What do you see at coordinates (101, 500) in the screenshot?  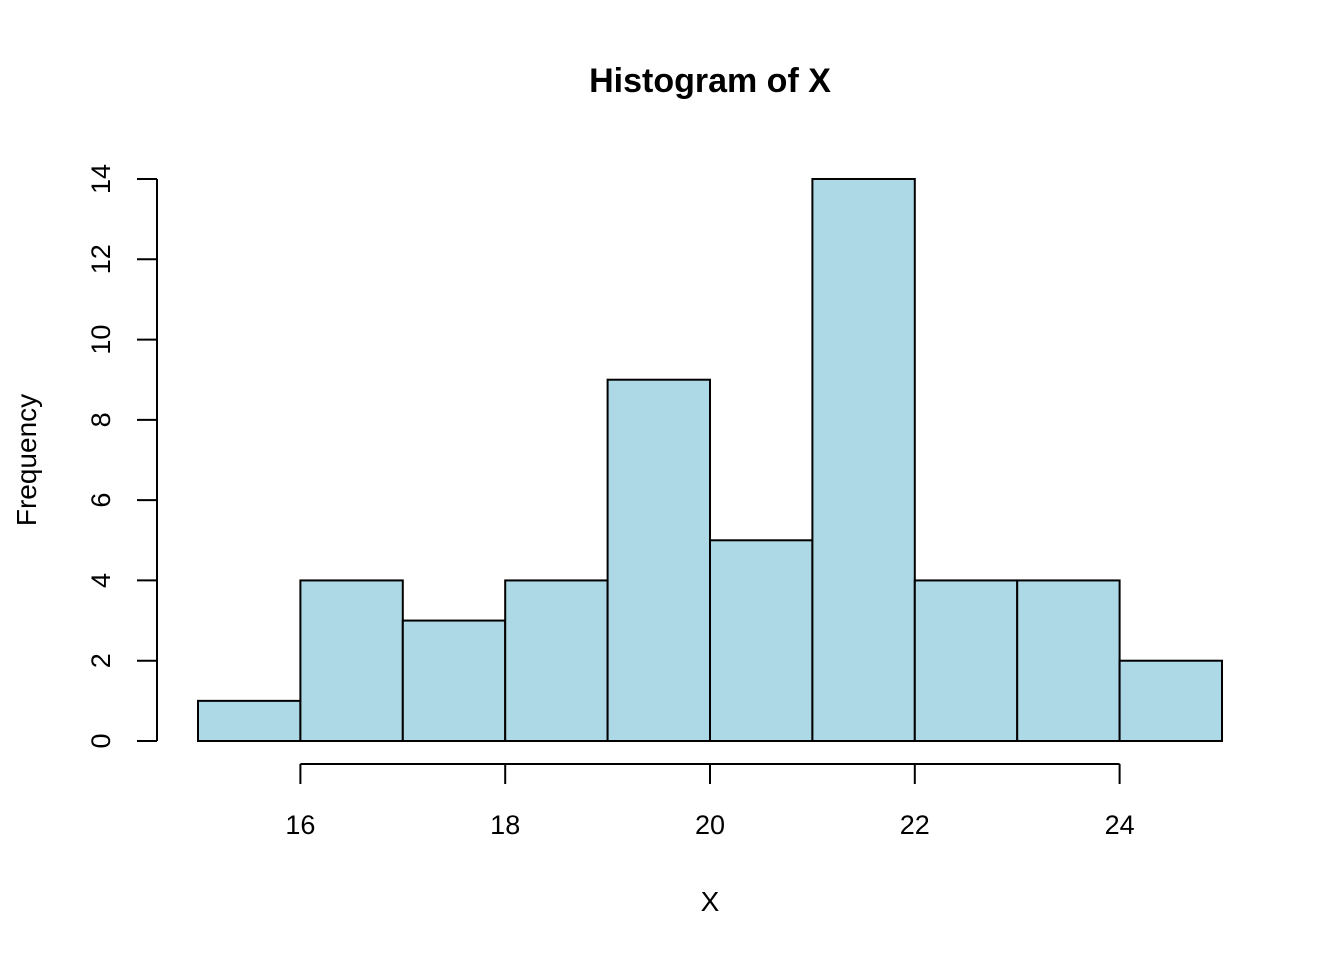 I see `y-tick-label: 6` at bounding box center [101, 500].